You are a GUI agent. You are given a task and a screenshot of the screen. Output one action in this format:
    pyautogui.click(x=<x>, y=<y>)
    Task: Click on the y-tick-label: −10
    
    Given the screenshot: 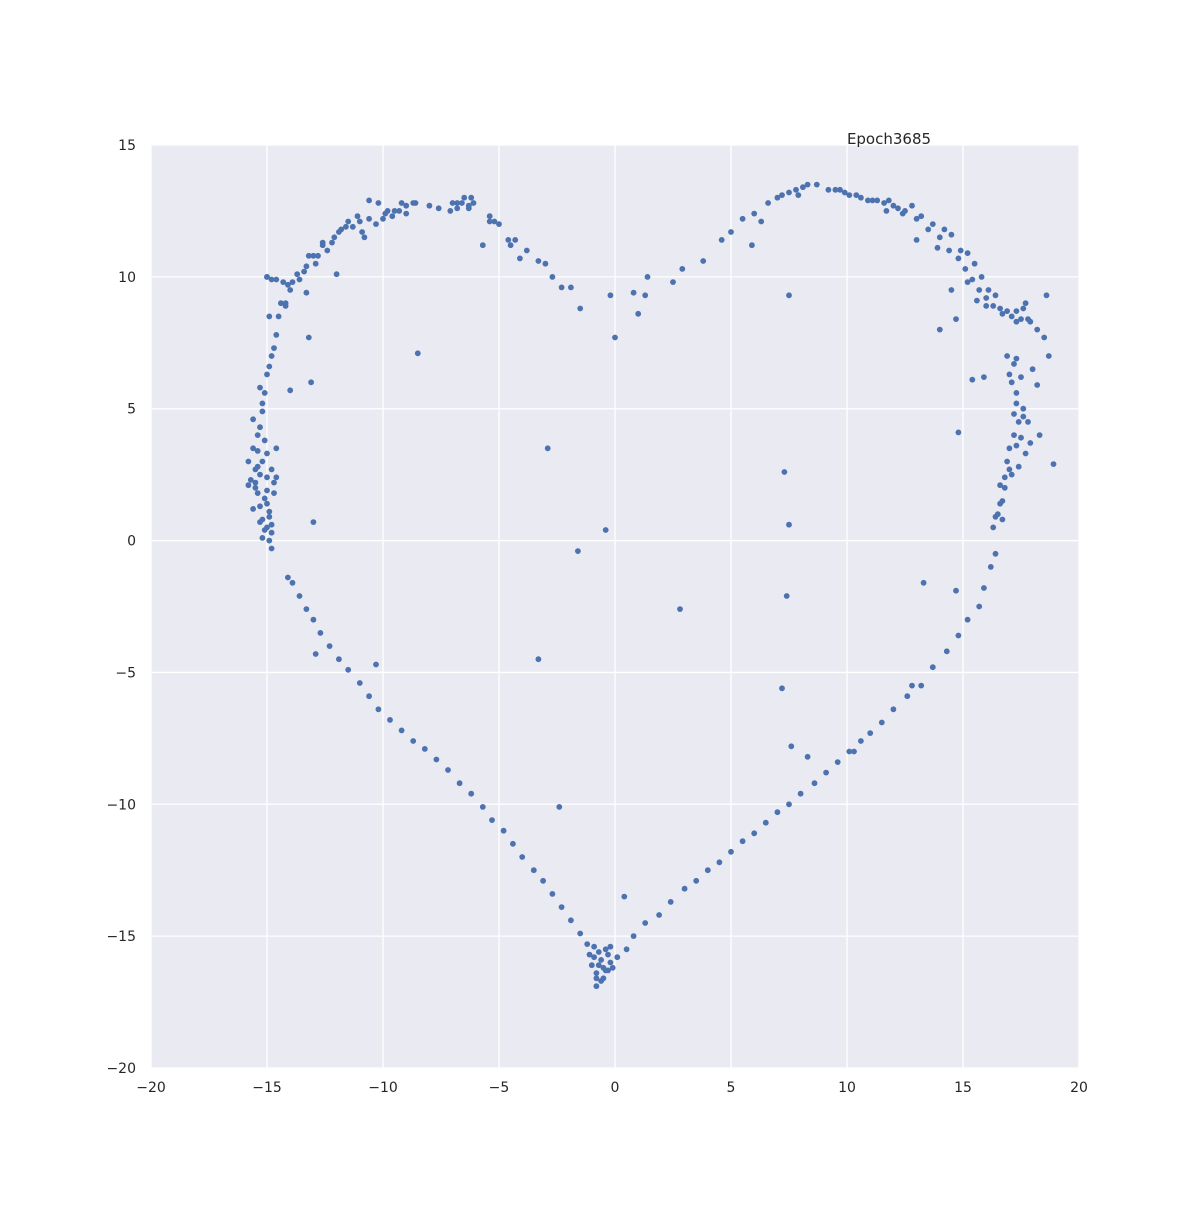 What is the action you would take?
    pyautogui.click(x=121, y=805)
    